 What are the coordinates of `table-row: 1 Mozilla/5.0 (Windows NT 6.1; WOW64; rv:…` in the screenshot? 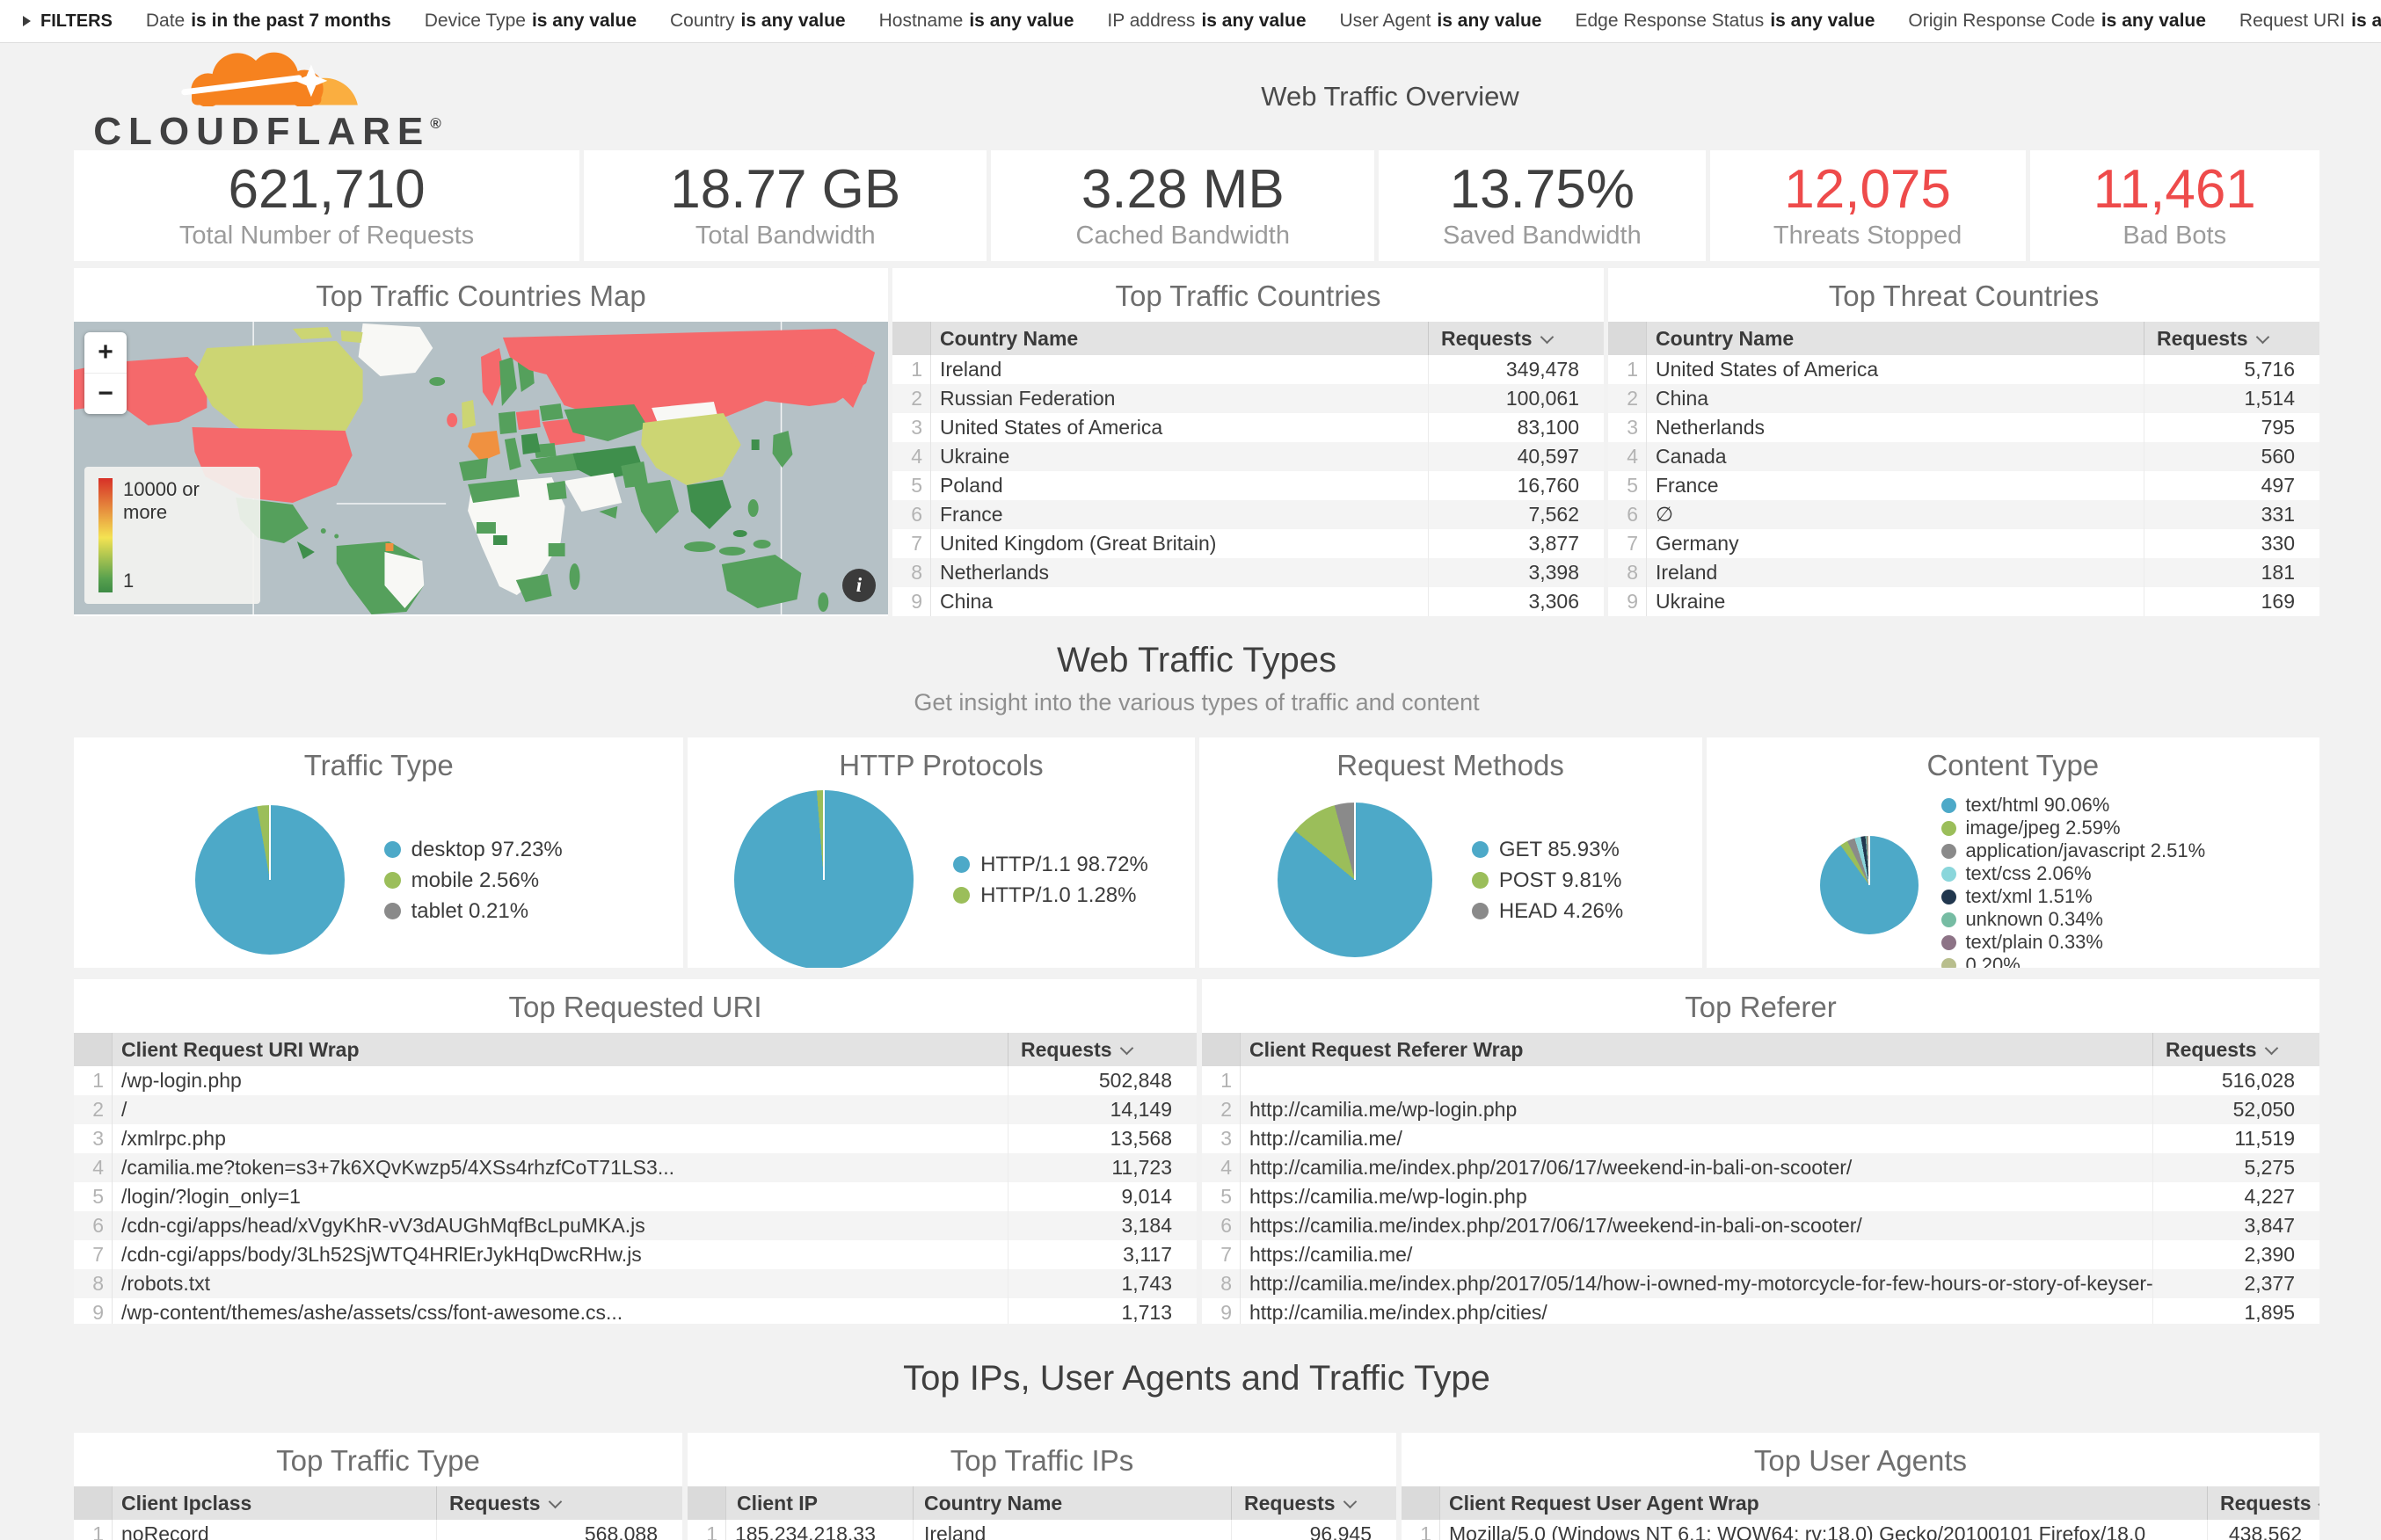 It's located at (1860, 1530).